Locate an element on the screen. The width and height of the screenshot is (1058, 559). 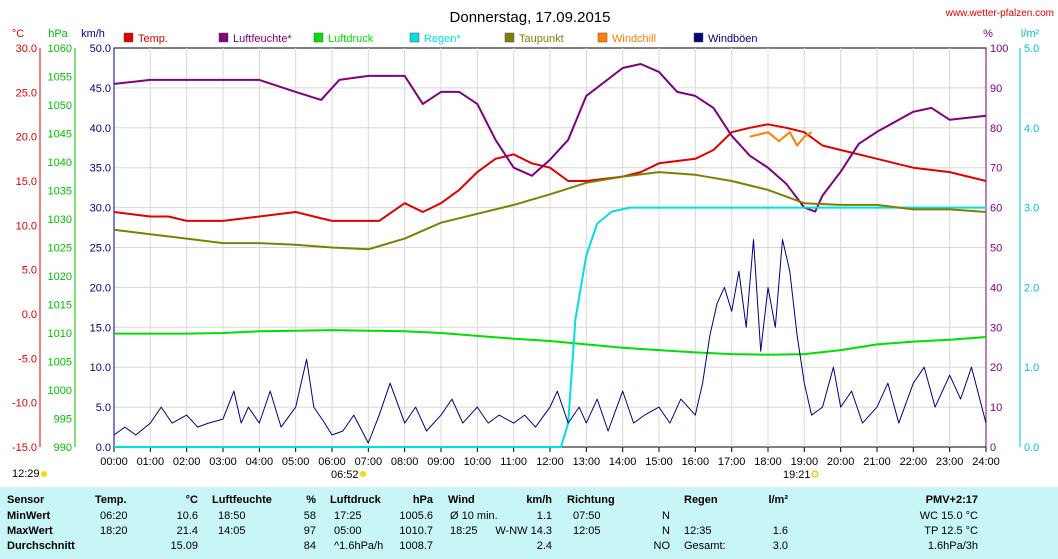
x-tick-label: 20:00 is located at coordinates (841, 462).